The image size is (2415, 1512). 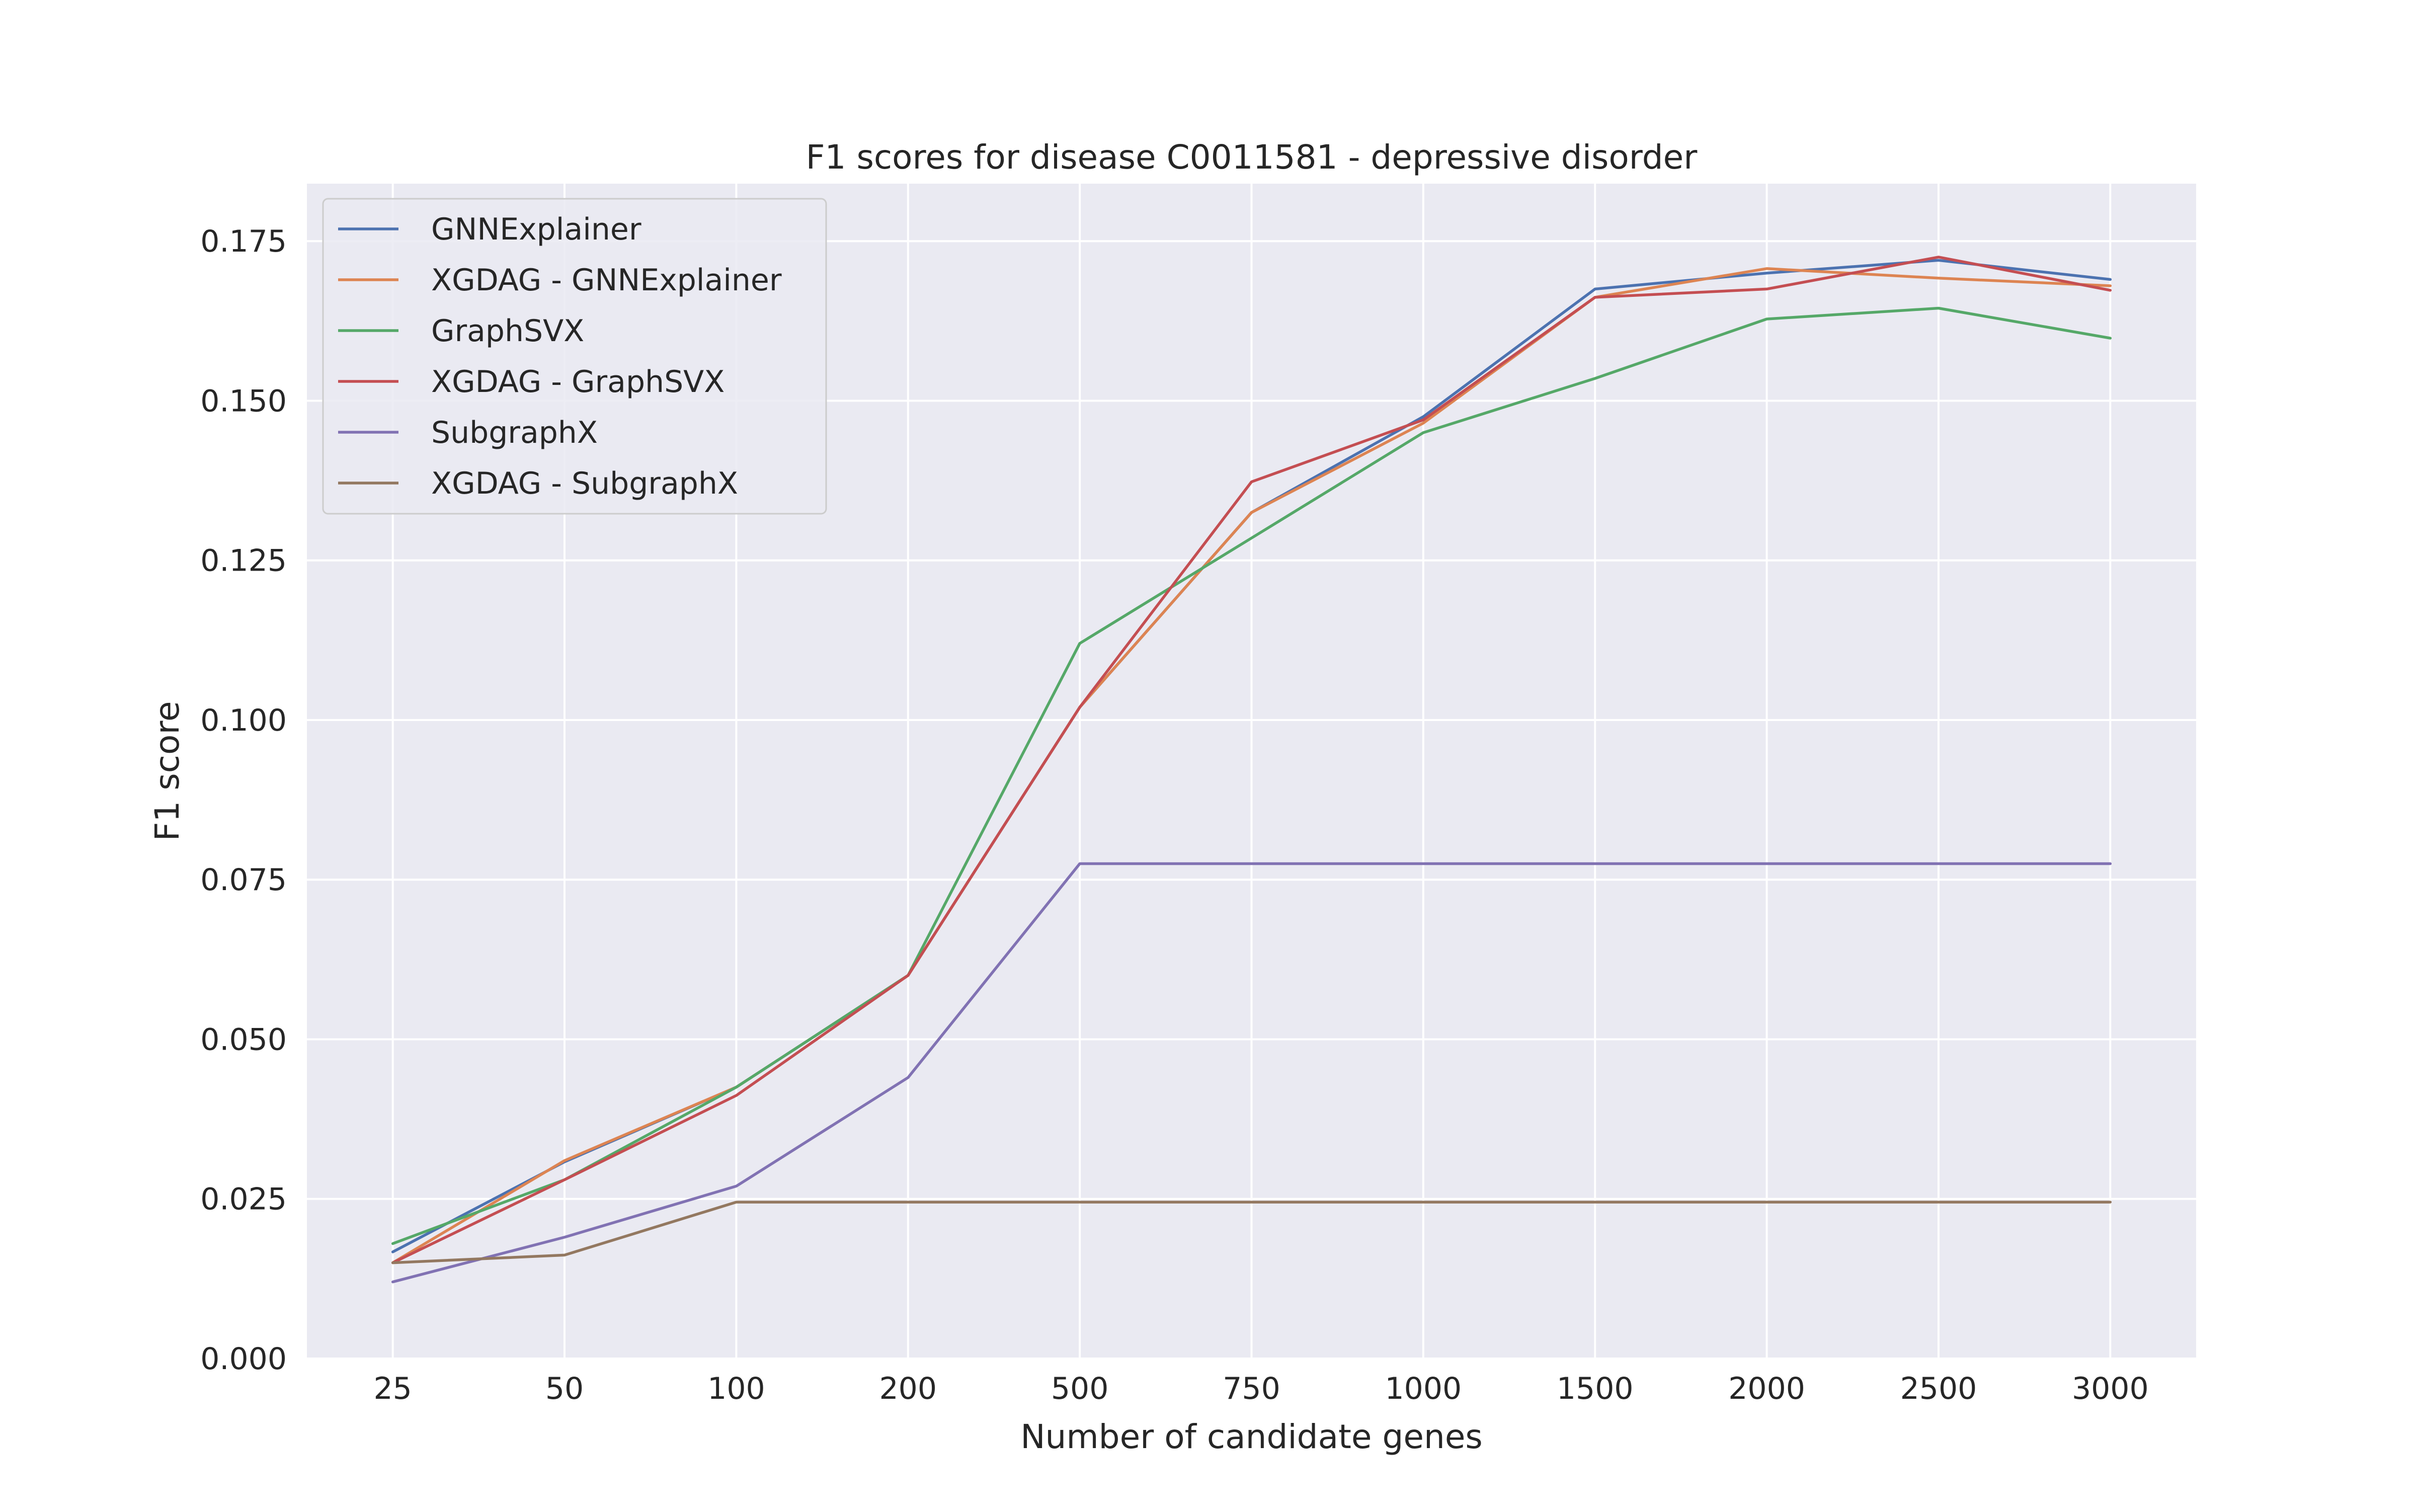 I want to click on legend-frame, so click(x=574, y=356).